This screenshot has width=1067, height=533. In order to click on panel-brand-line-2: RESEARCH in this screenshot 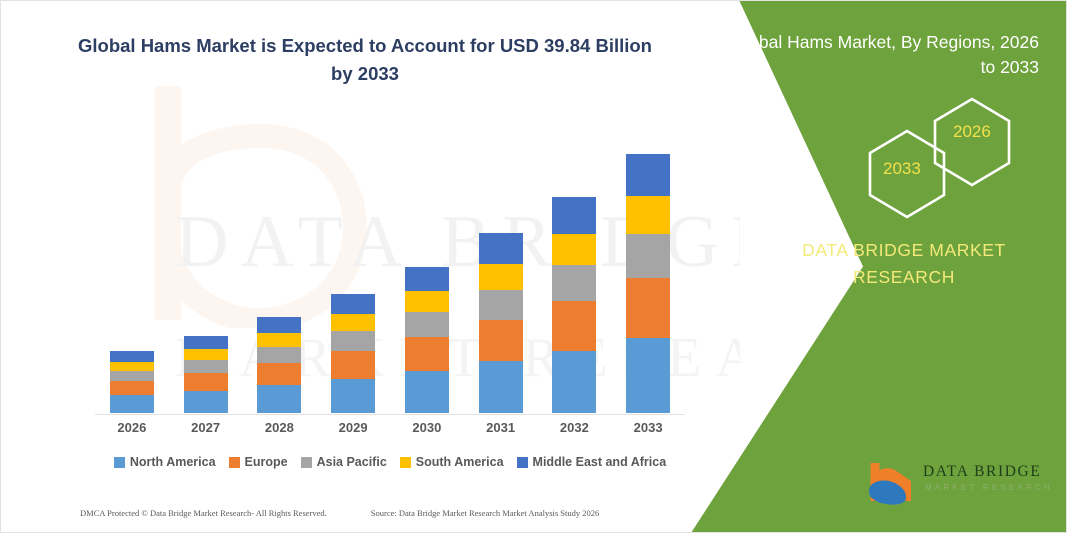, I will do `click(904, 277)`.